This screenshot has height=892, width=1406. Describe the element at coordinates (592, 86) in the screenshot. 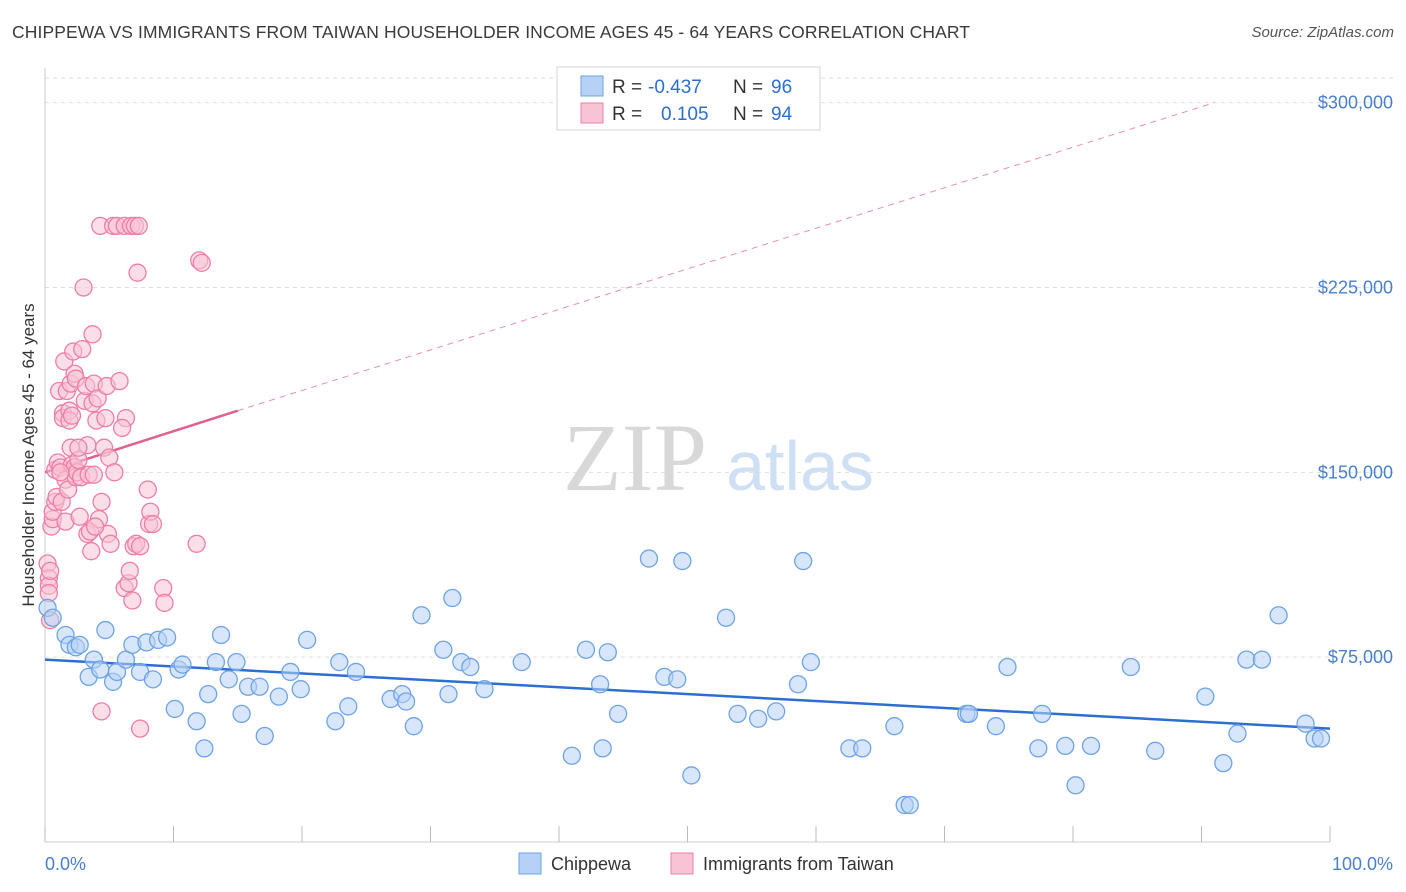

I see `legend-swatch-blue` at that location.